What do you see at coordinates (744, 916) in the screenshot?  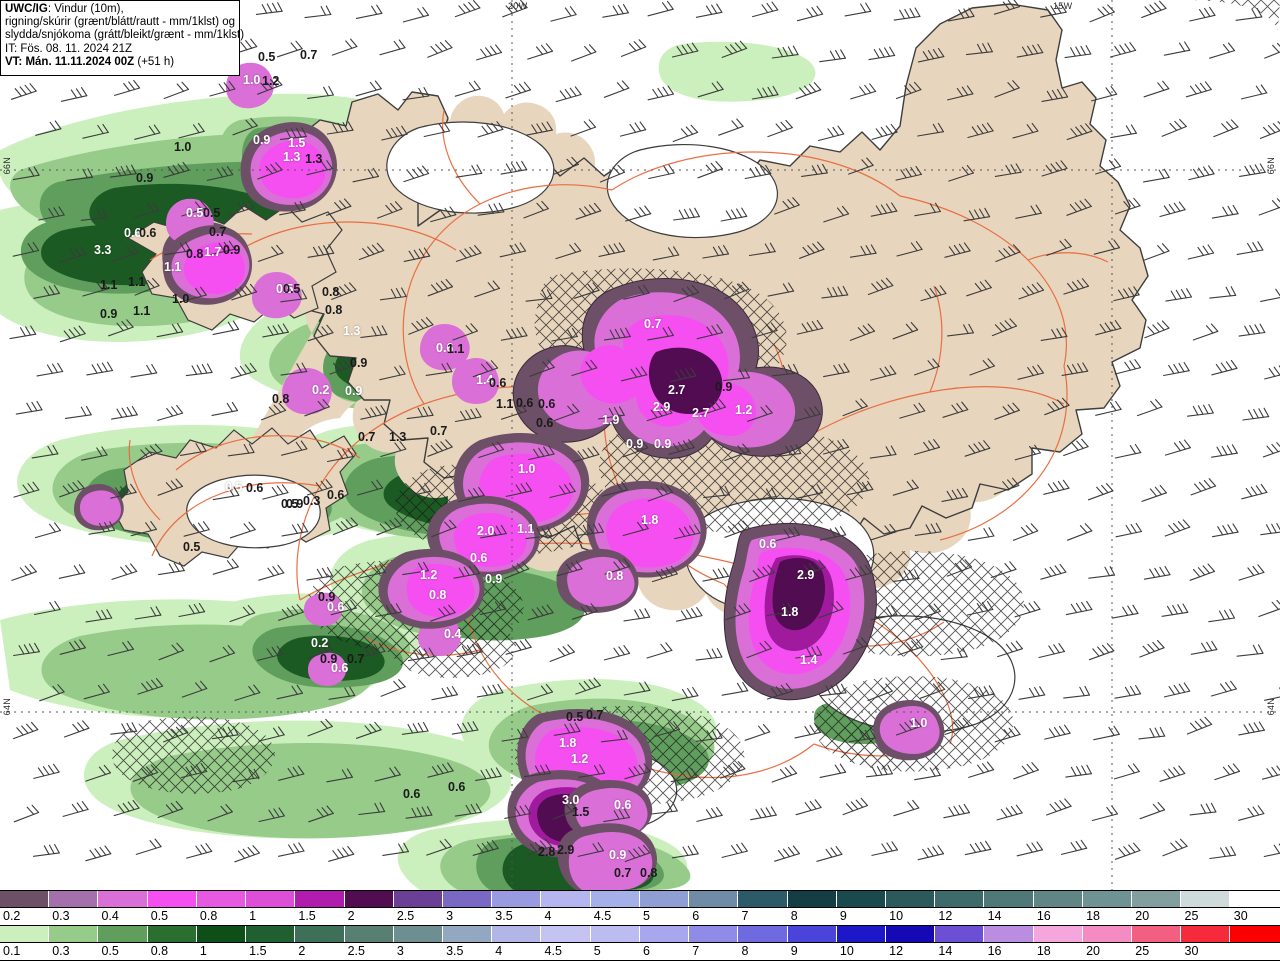 I see `colorbar-tick-label: 7` at bounding box center [744, 916].